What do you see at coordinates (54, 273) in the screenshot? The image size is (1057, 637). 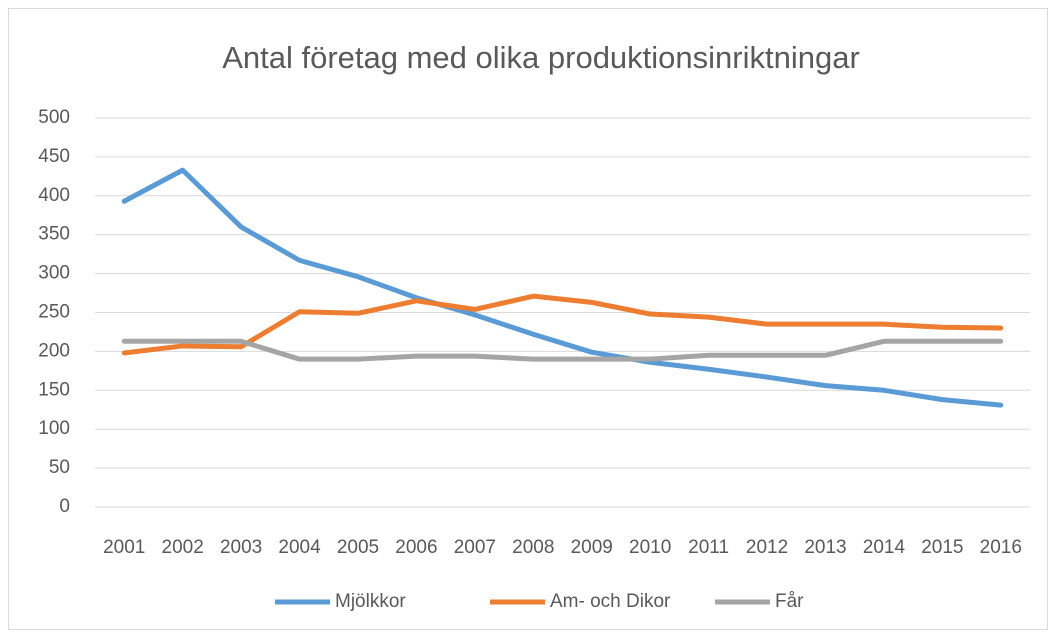 I see `y-tick-label: 300` at bounding box center [54, 273].